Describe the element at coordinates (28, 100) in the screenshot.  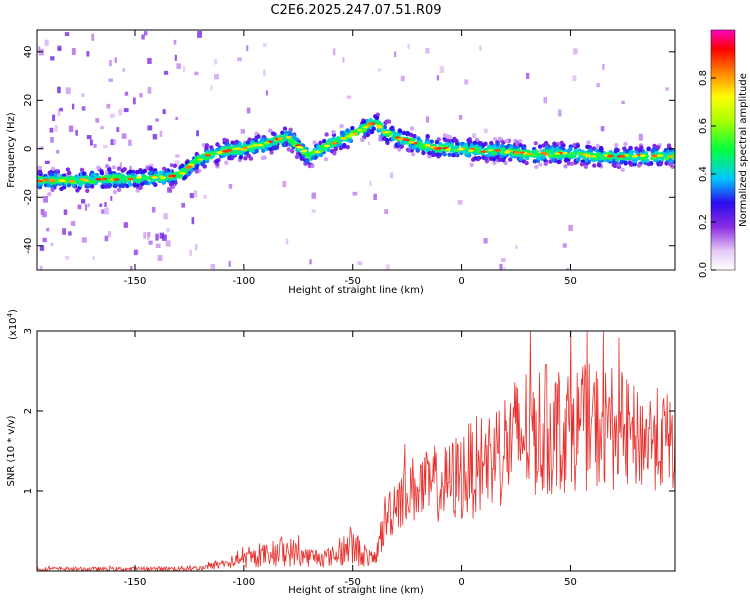
I see `spectrogram-y-tick-label: 20` at that location.